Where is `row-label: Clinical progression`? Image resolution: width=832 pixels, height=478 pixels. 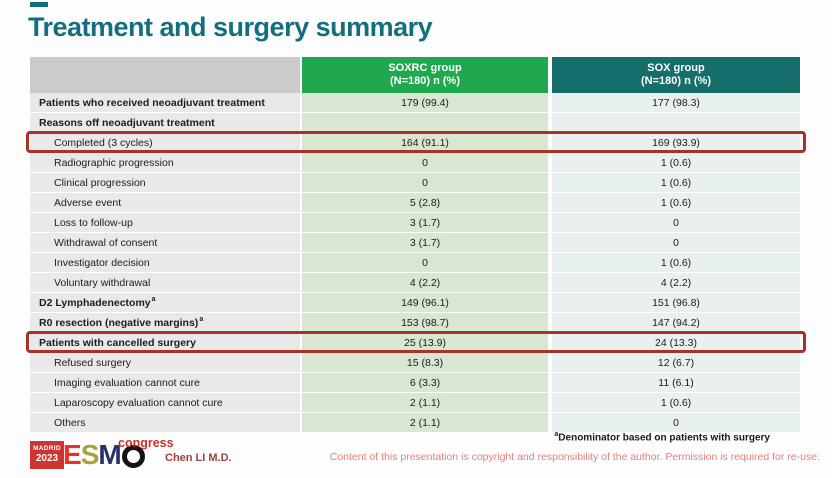
row-label: Clinical progression is located at coordinates (165, 183).